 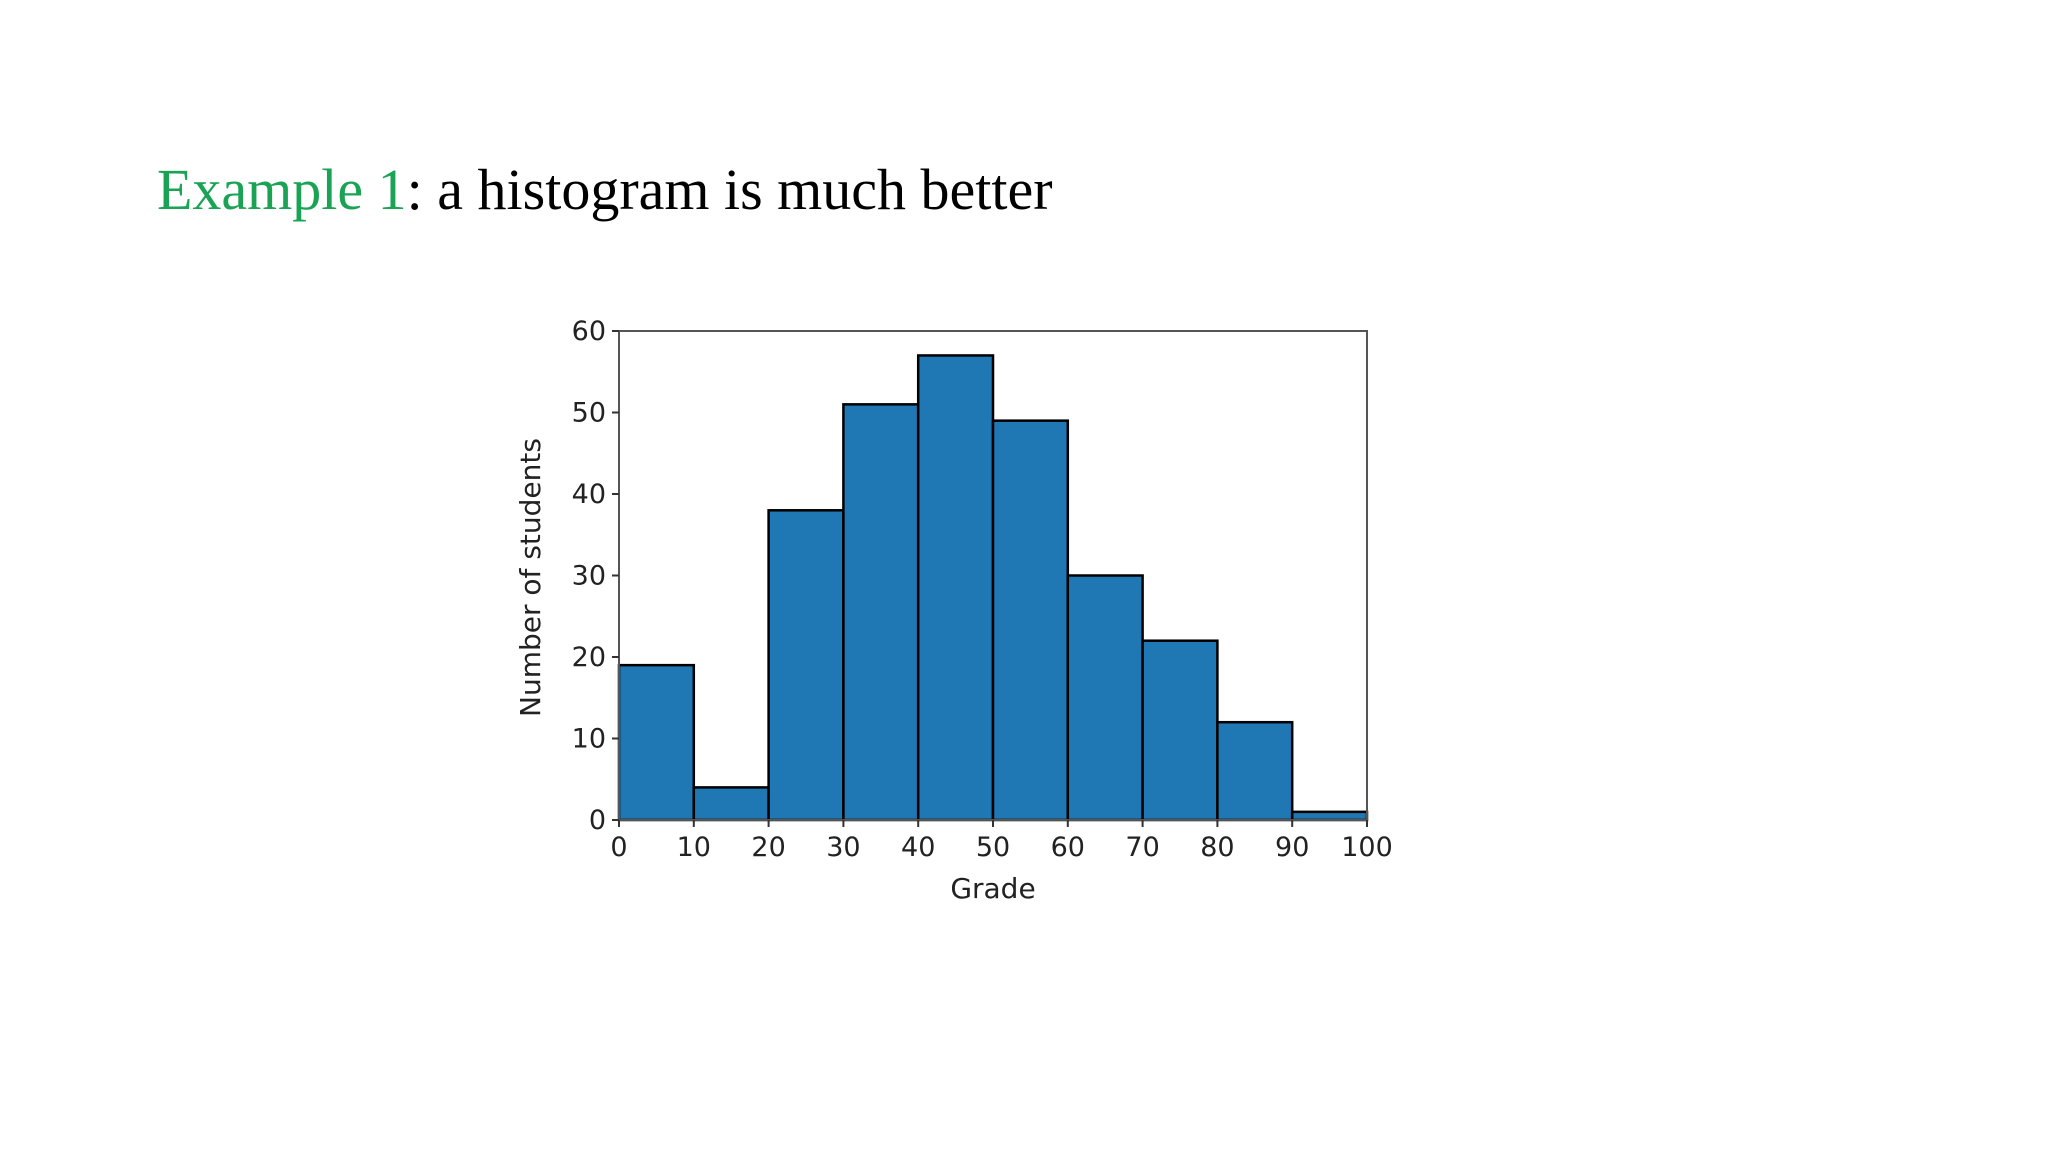 I want to click on slide-title: Example 1: a histogram is much better, so click(x=605, y=190).